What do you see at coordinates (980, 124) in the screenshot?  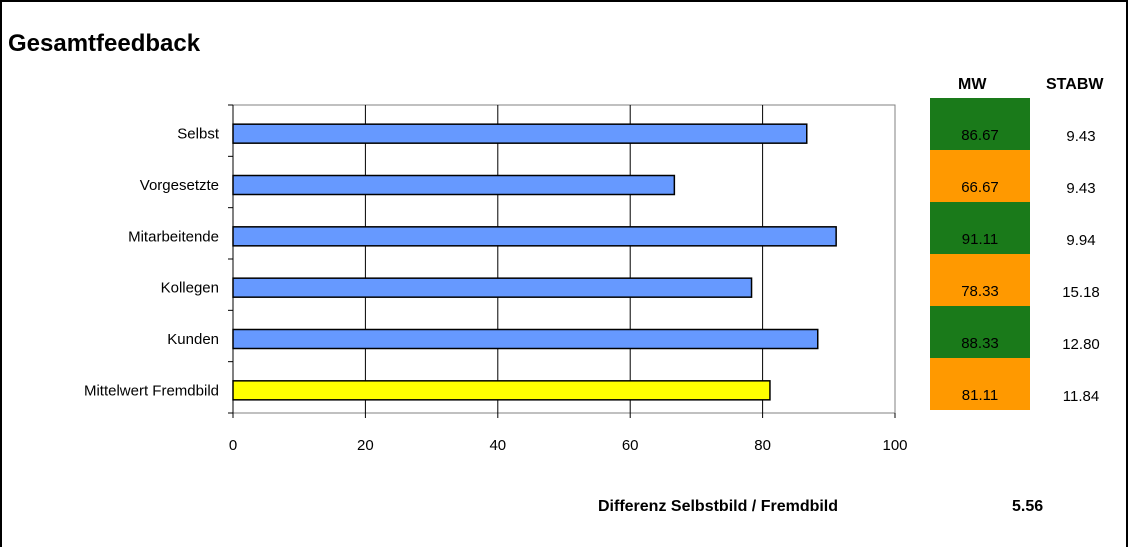 I see `mw-cell: 86.67` at bounding box center [980, 124].